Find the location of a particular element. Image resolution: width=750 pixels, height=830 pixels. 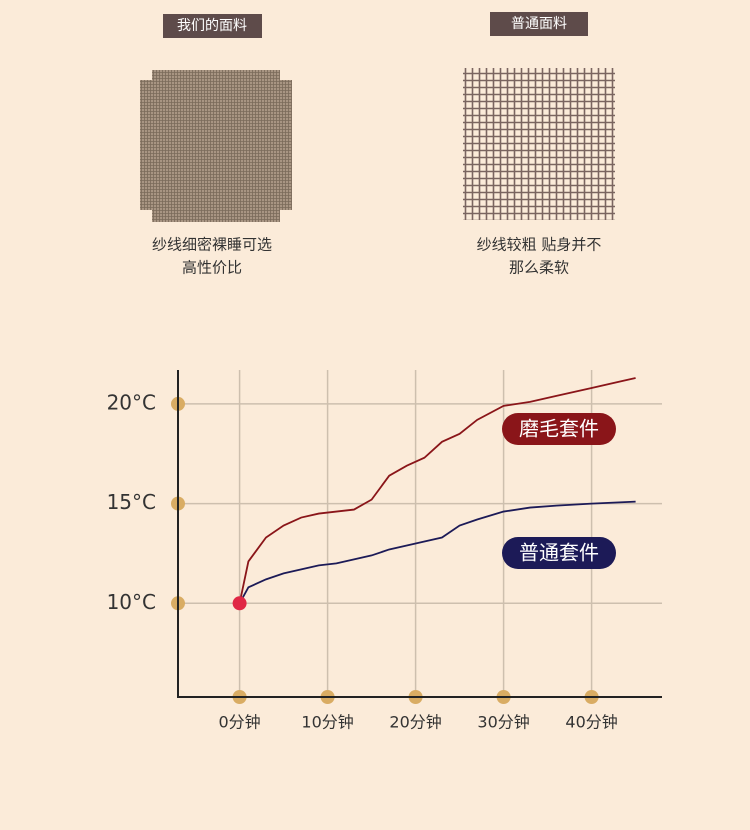

fabric-title: 我们的面料 is located at coordinates (212, 26).